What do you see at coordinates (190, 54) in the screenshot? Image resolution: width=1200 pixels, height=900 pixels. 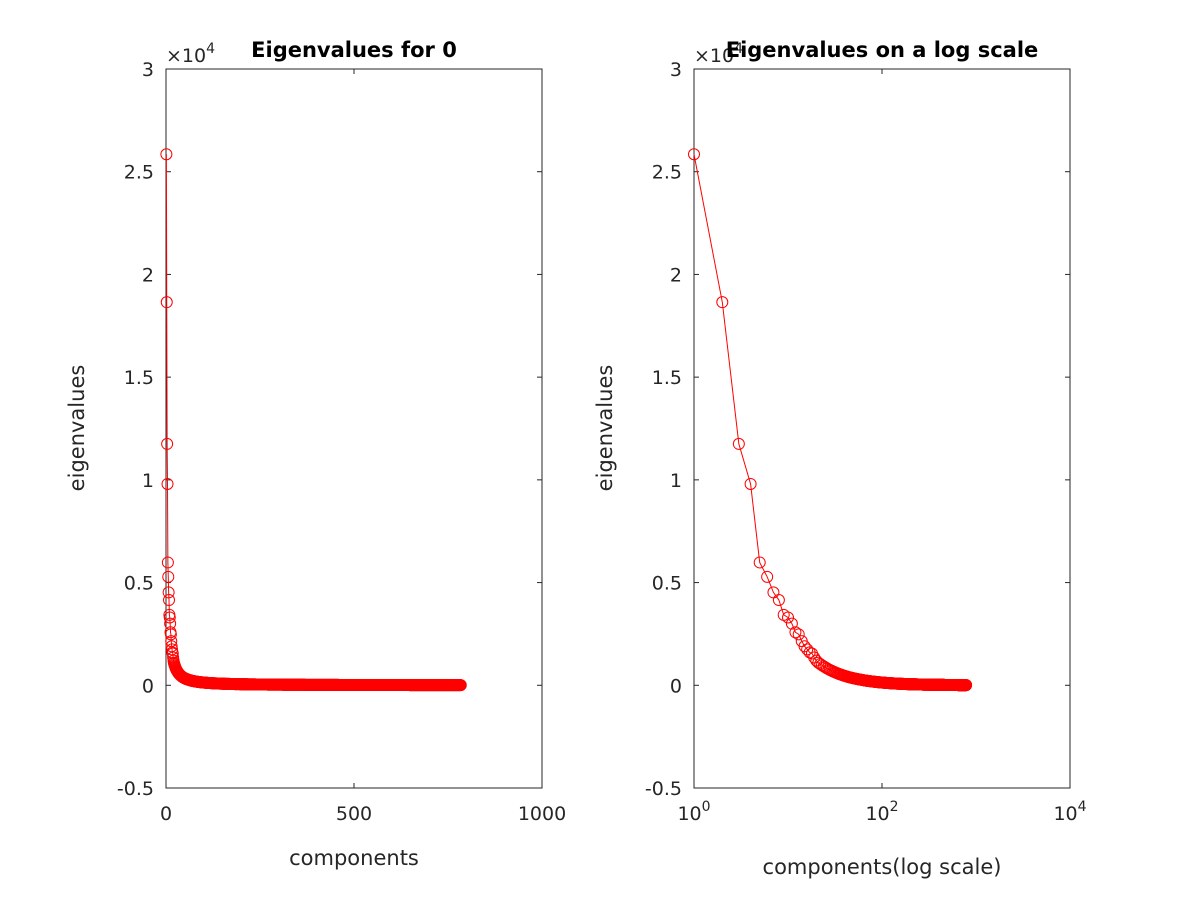 I see `left-y-exponent-label: ×10⁴` at bounding box center [190, 54].